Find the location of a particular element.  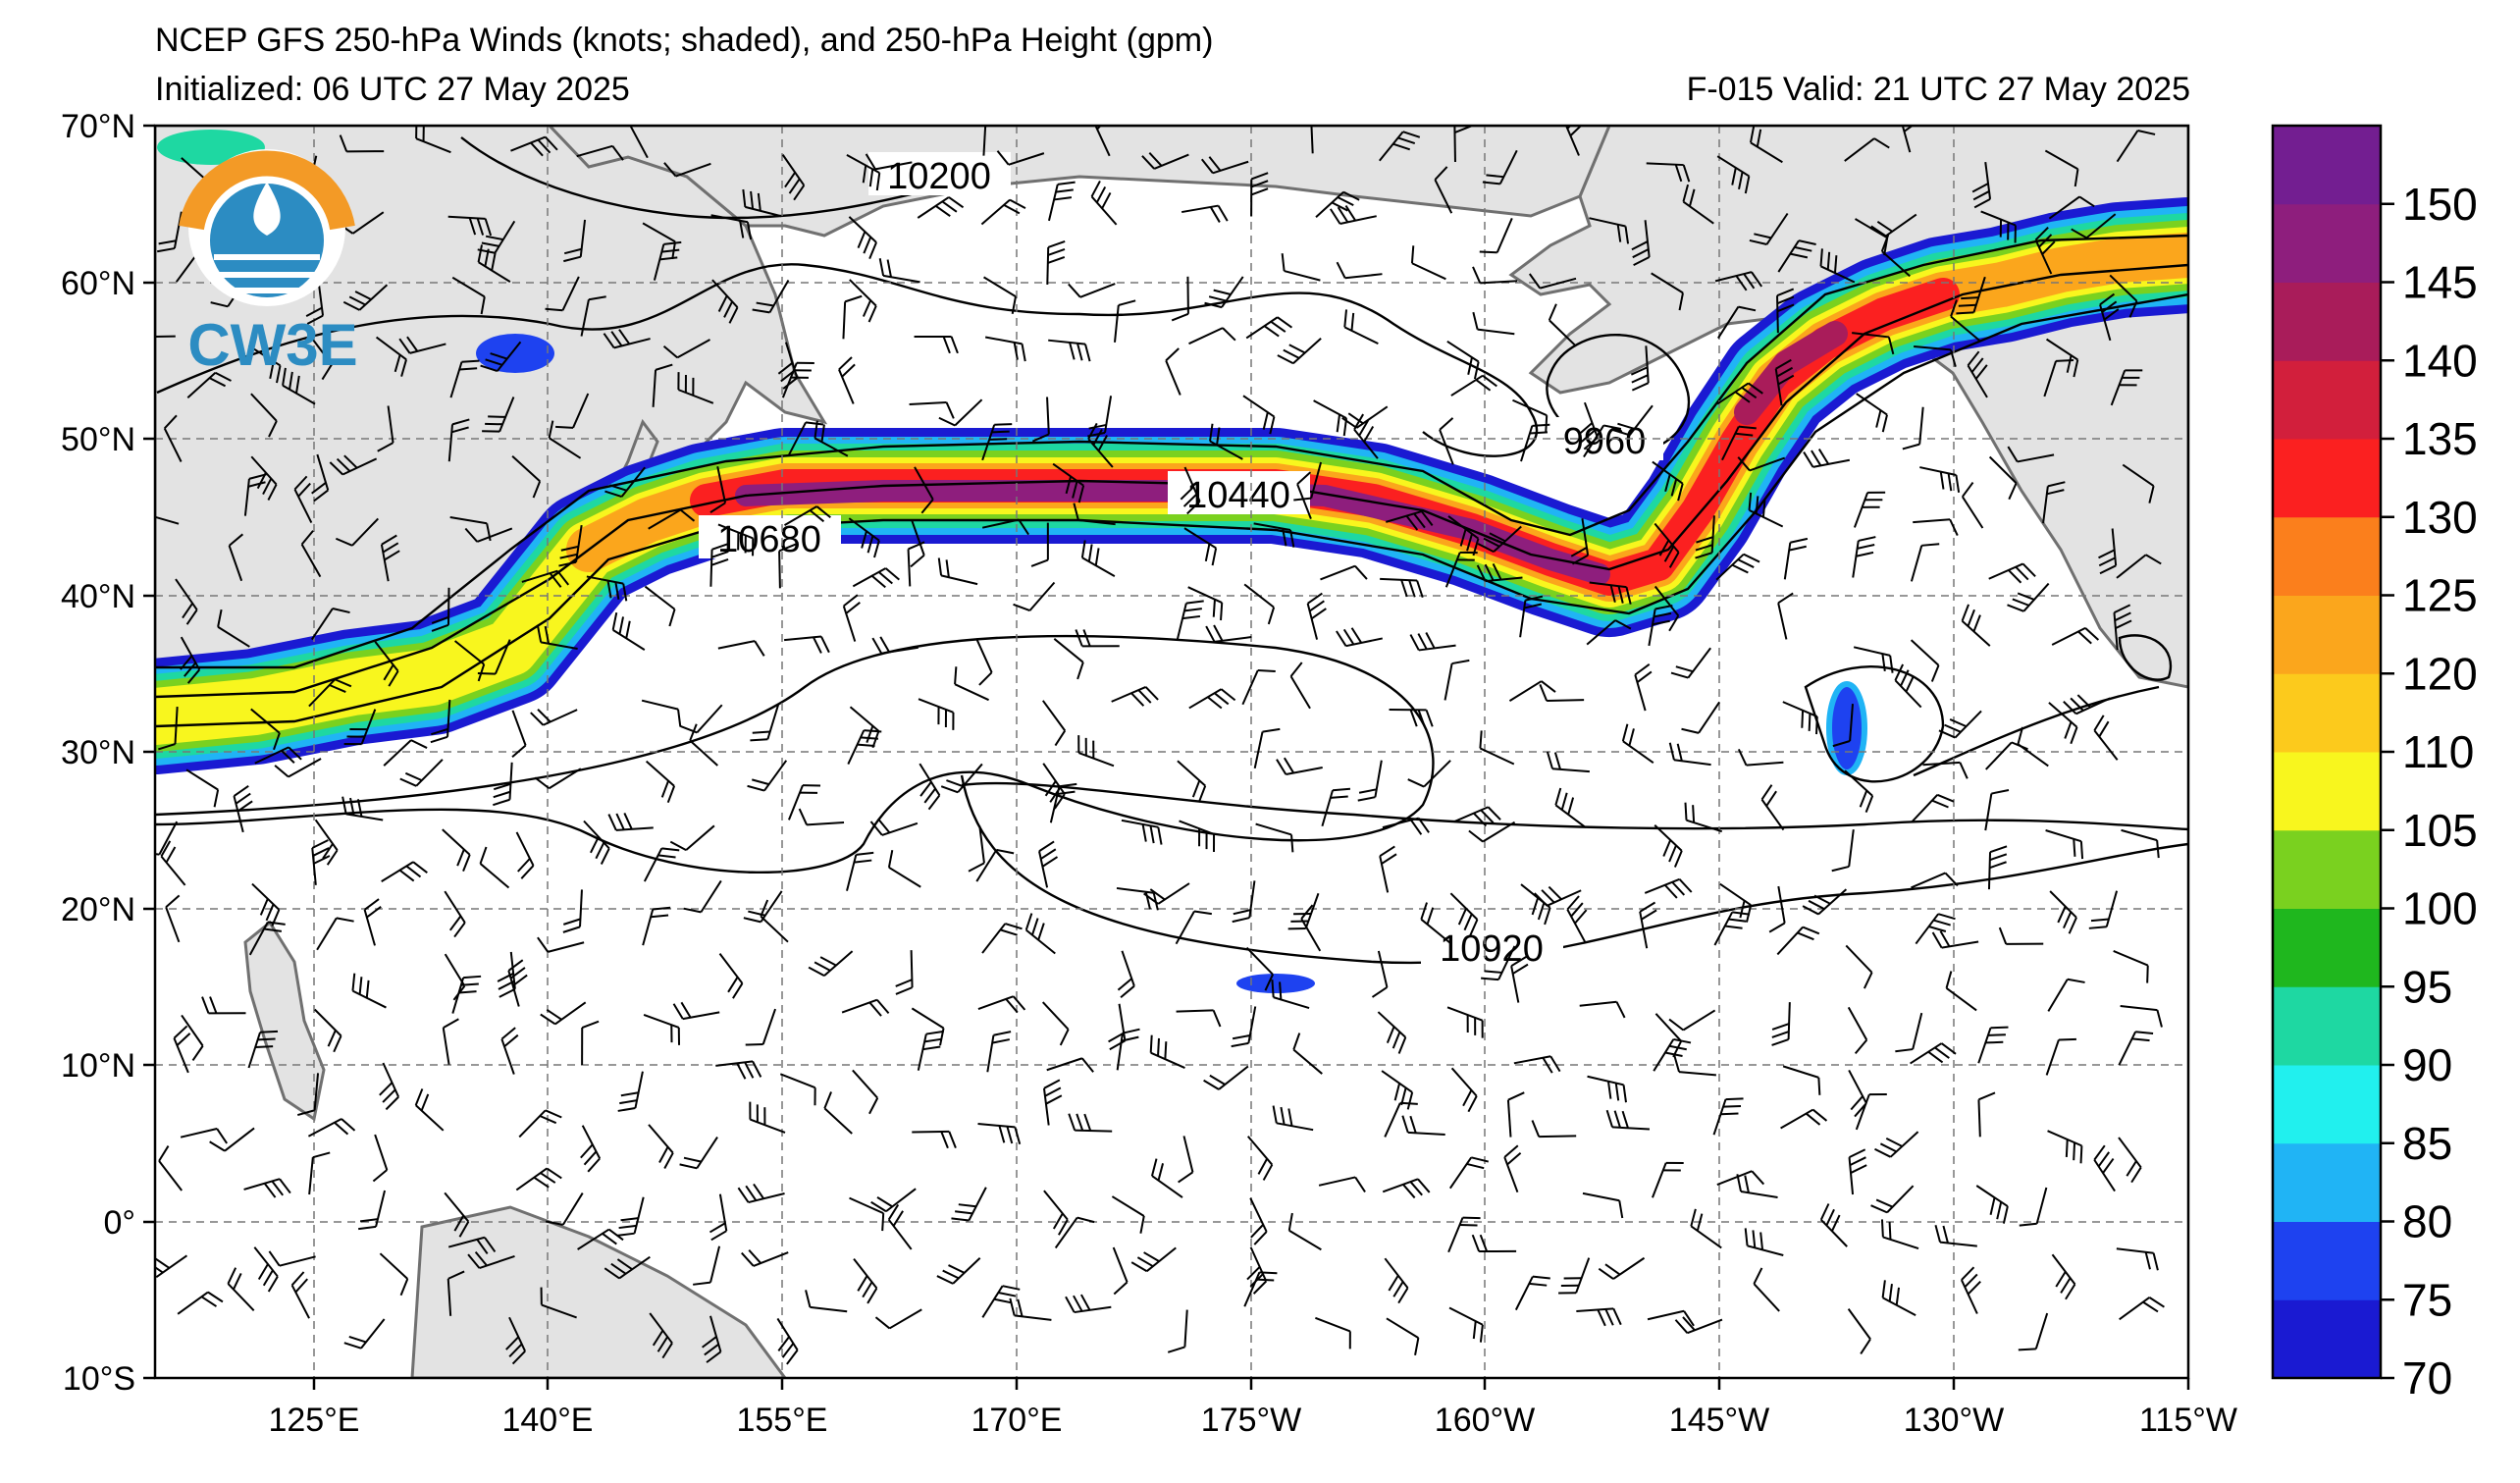

siberia-land is located at coordinates (1079, 182).